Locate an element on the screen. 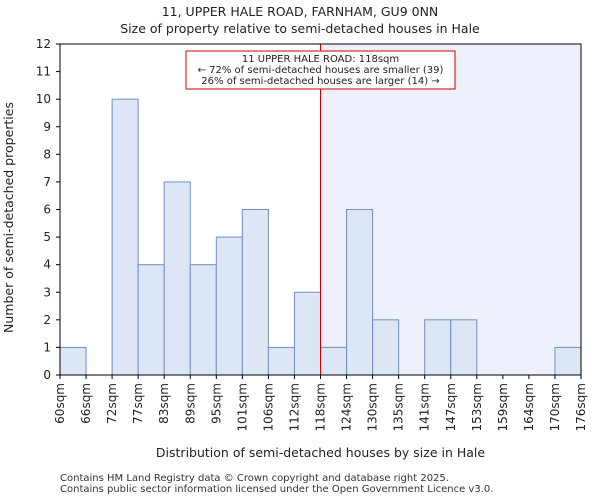 Image resolution: width=600 pixels, height=500 pixels. x-tick-label: 141sqm is located at coordinates (425, 407).